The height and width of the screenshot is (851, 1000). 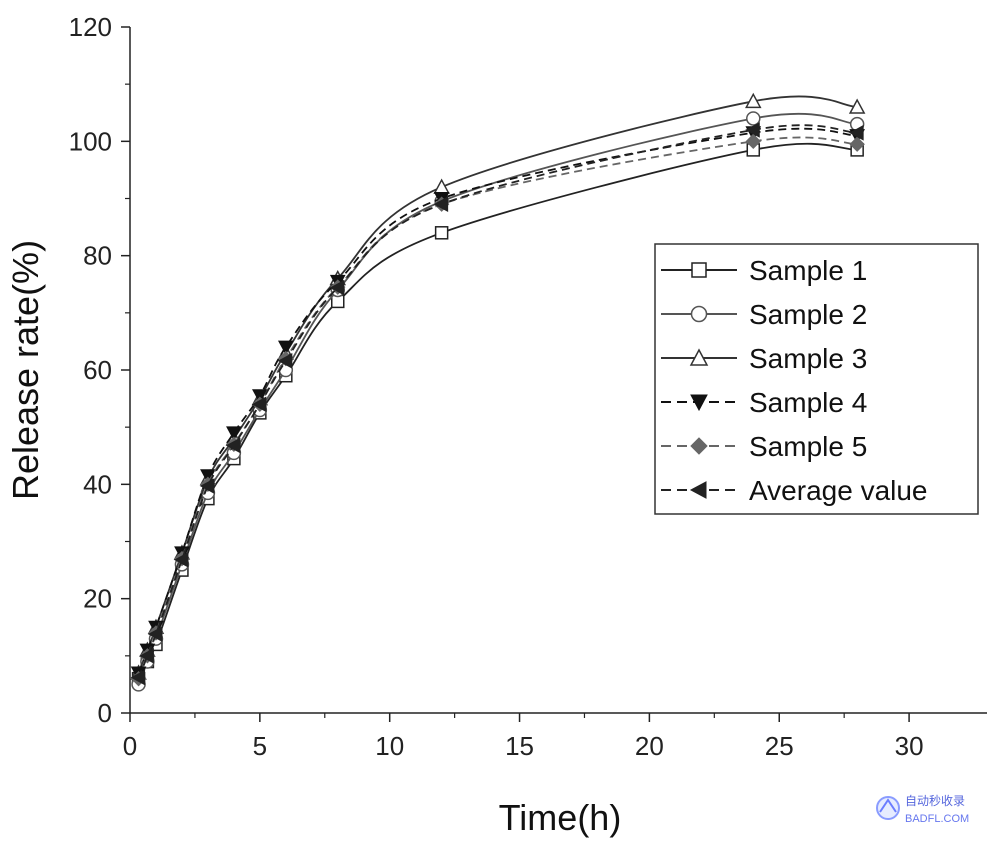 I want to click on legend-label: Average value, so click(x=838, y=490).